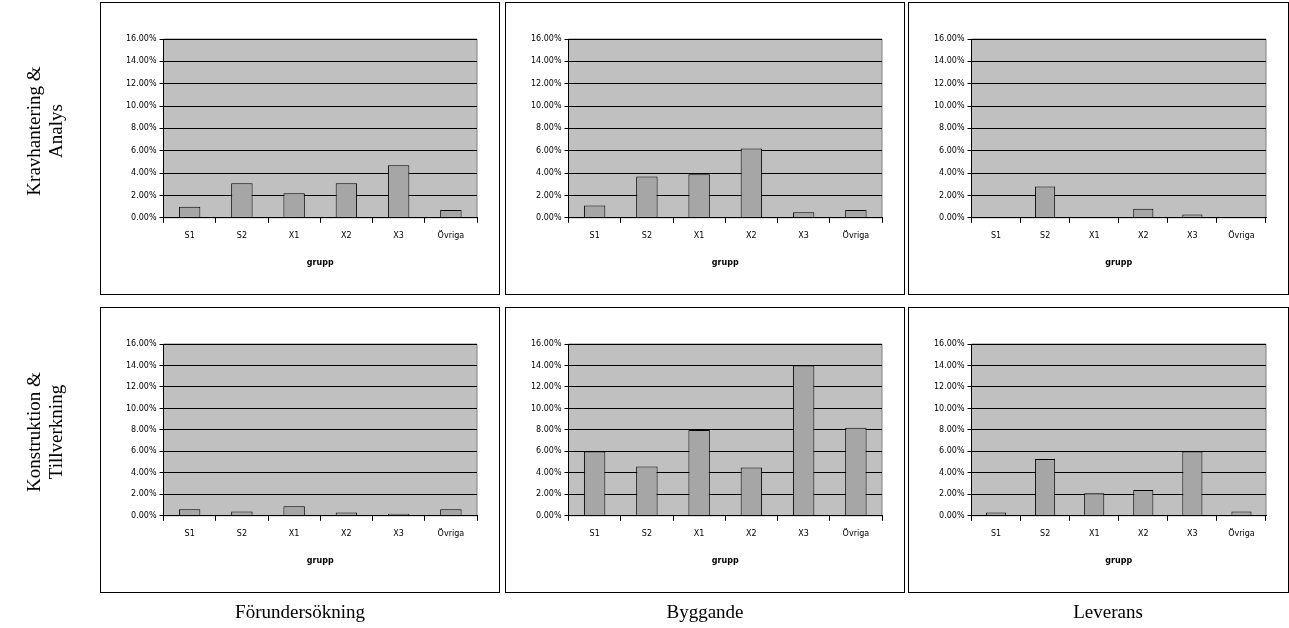 The width and height of the screenshot is (1289, 628). I want to click on text: Förundersökning, so click(300, 612).